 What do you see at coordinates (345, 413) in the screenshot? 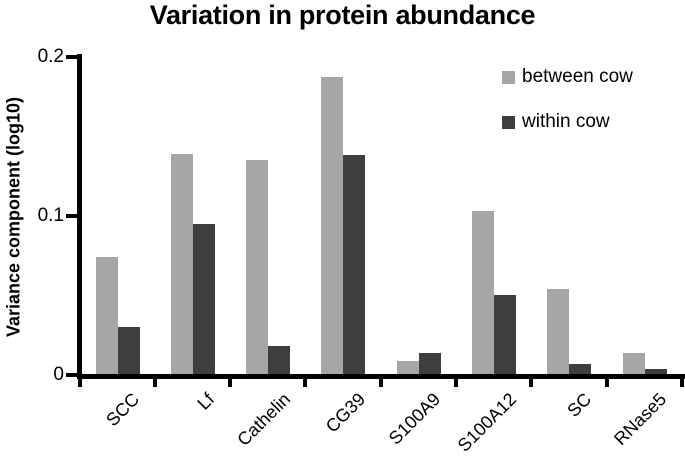
I see `x-label-CG39: CG39` at bounding box center [345, 413].